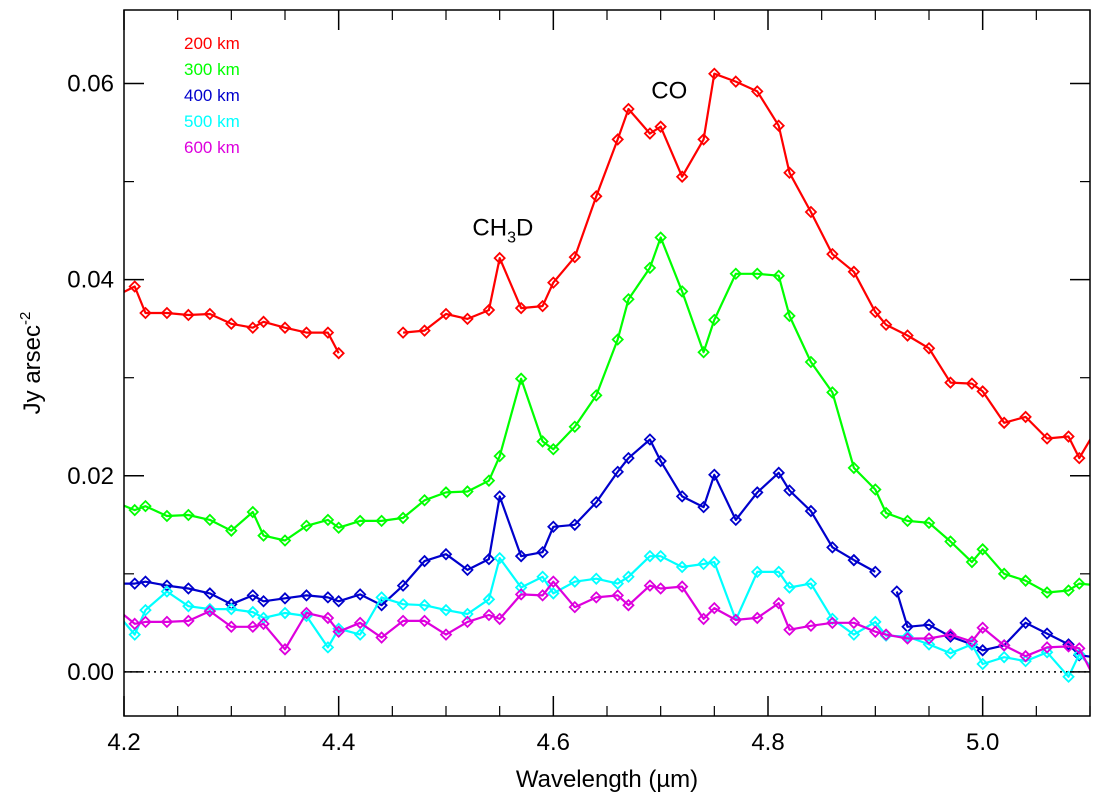 This screenshot has height=804, width=1094. Describe the element at coordinates (982, 742) in the screenshot. I see `x-tick-label: 5.0` at that location.